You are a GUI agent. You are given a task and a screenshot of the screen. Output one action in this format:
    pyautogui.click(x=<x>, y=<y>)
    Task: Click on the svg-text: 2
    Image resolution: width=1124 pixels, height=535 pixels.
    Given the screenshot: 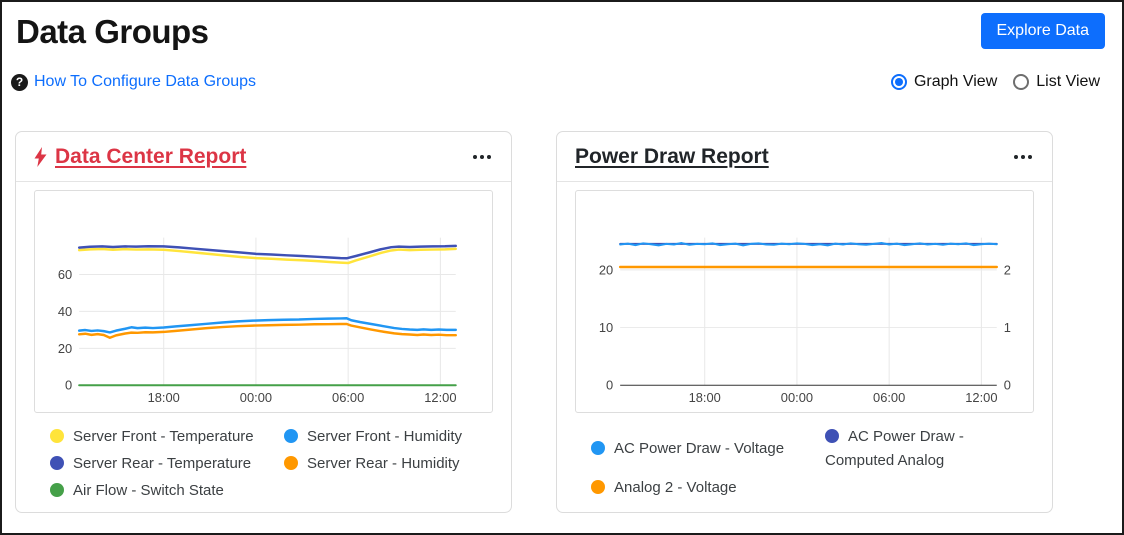 What is the action you would take?
    pyautogui.click(x=1007, y=269)
    